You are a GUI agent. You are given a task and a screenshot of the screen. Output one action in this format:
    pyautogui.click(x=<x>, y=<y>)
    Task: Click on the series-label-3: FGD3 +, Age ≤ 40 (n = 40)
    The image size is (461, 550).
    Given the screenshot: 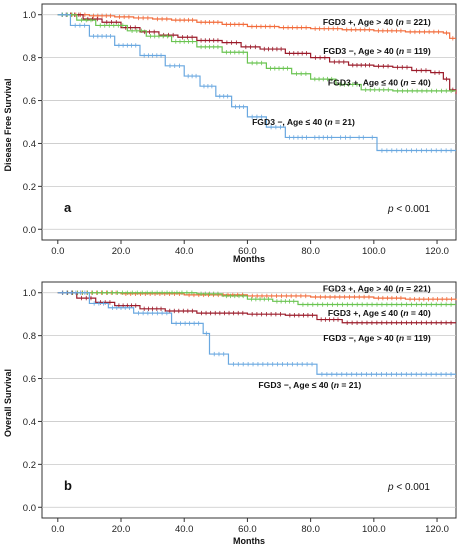 What is the action you would take?
    pyautogui.click(x=379, y=82)
    